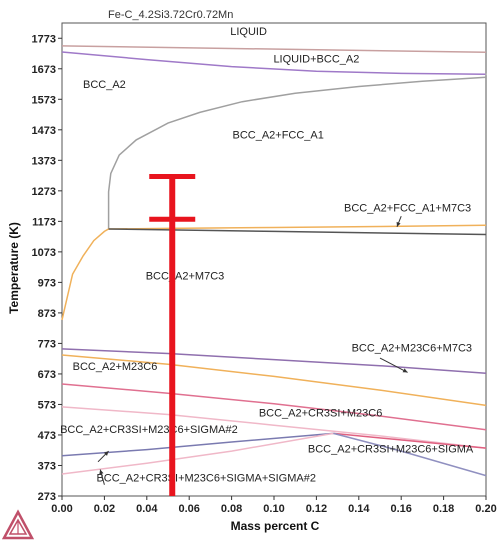  Describe the element at coordinates (188, 509) in the screenshot. I see `x-tick-label: 0.06` at that location.